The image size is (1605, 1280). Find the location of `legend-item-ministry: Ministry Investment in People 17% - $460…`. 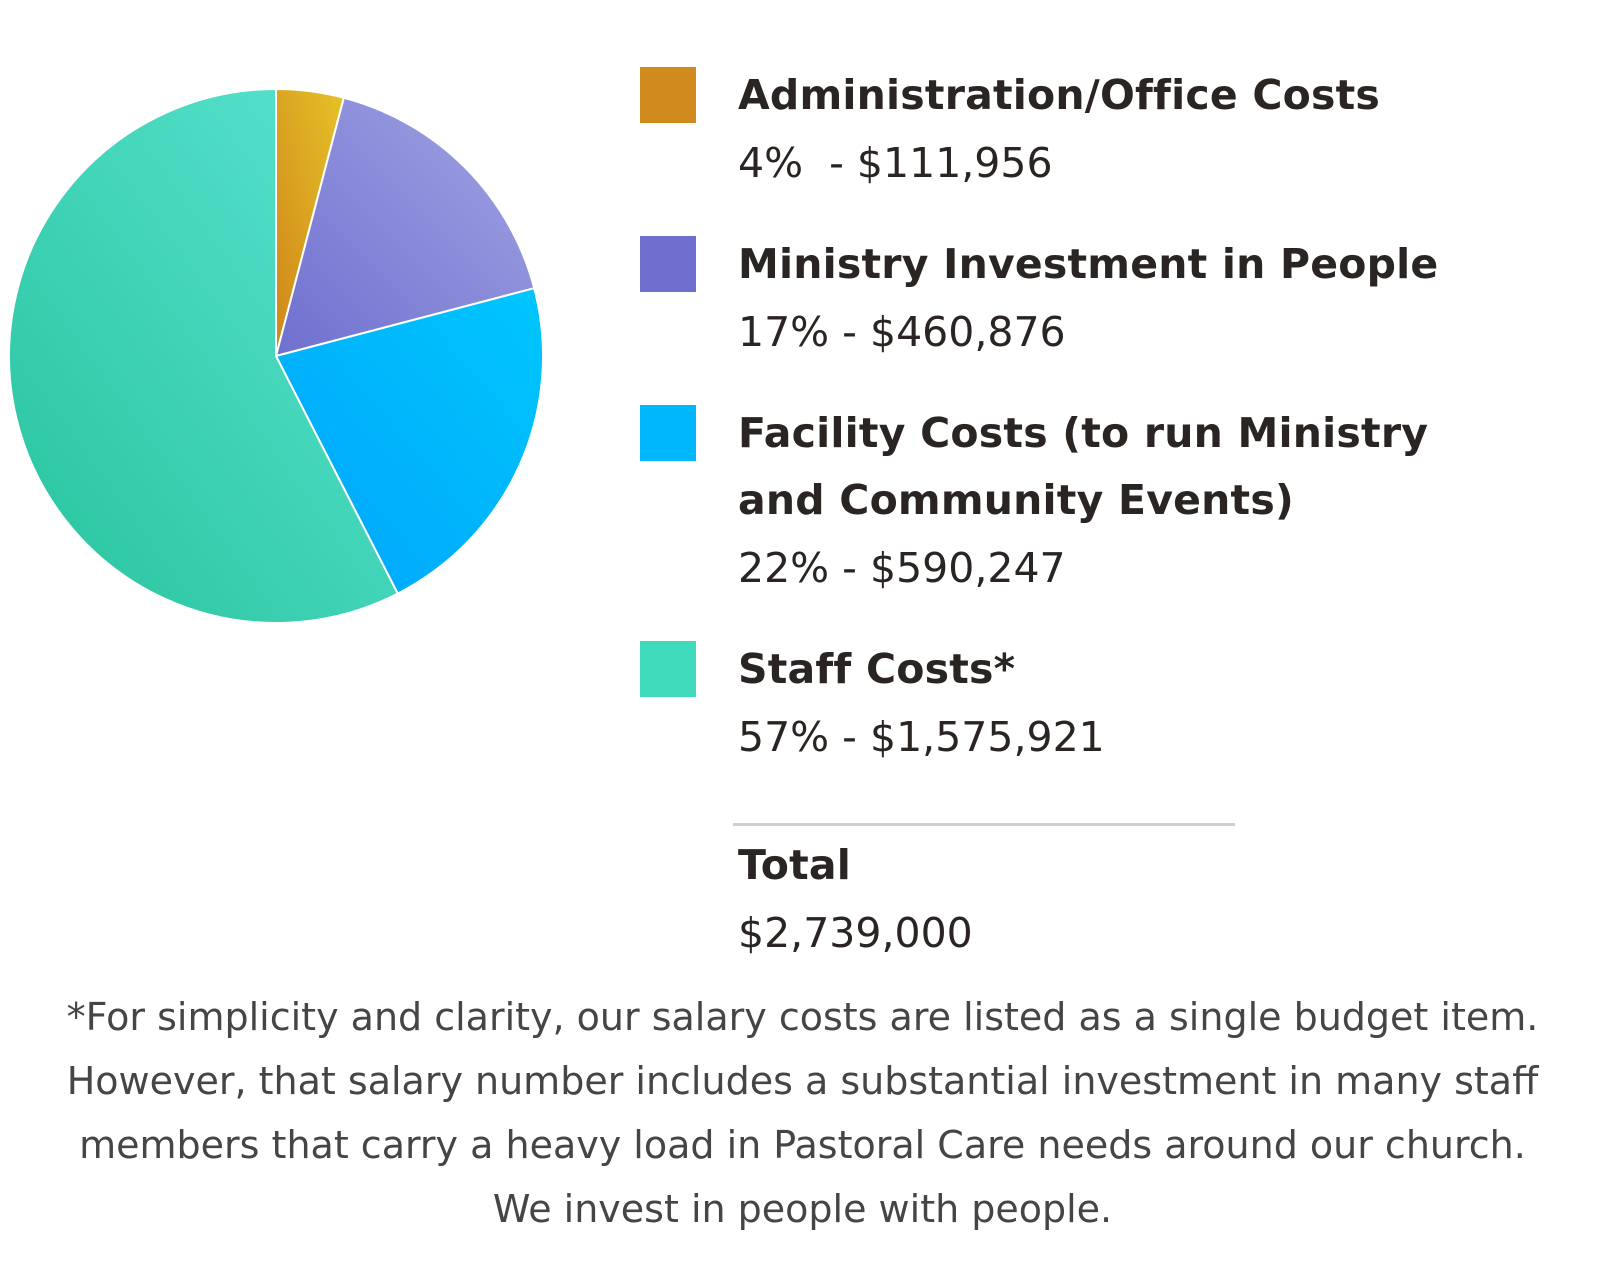

legend-item-ministry: Ministry Investment in People 17% - $460… is located at coordinates (1090, 298).